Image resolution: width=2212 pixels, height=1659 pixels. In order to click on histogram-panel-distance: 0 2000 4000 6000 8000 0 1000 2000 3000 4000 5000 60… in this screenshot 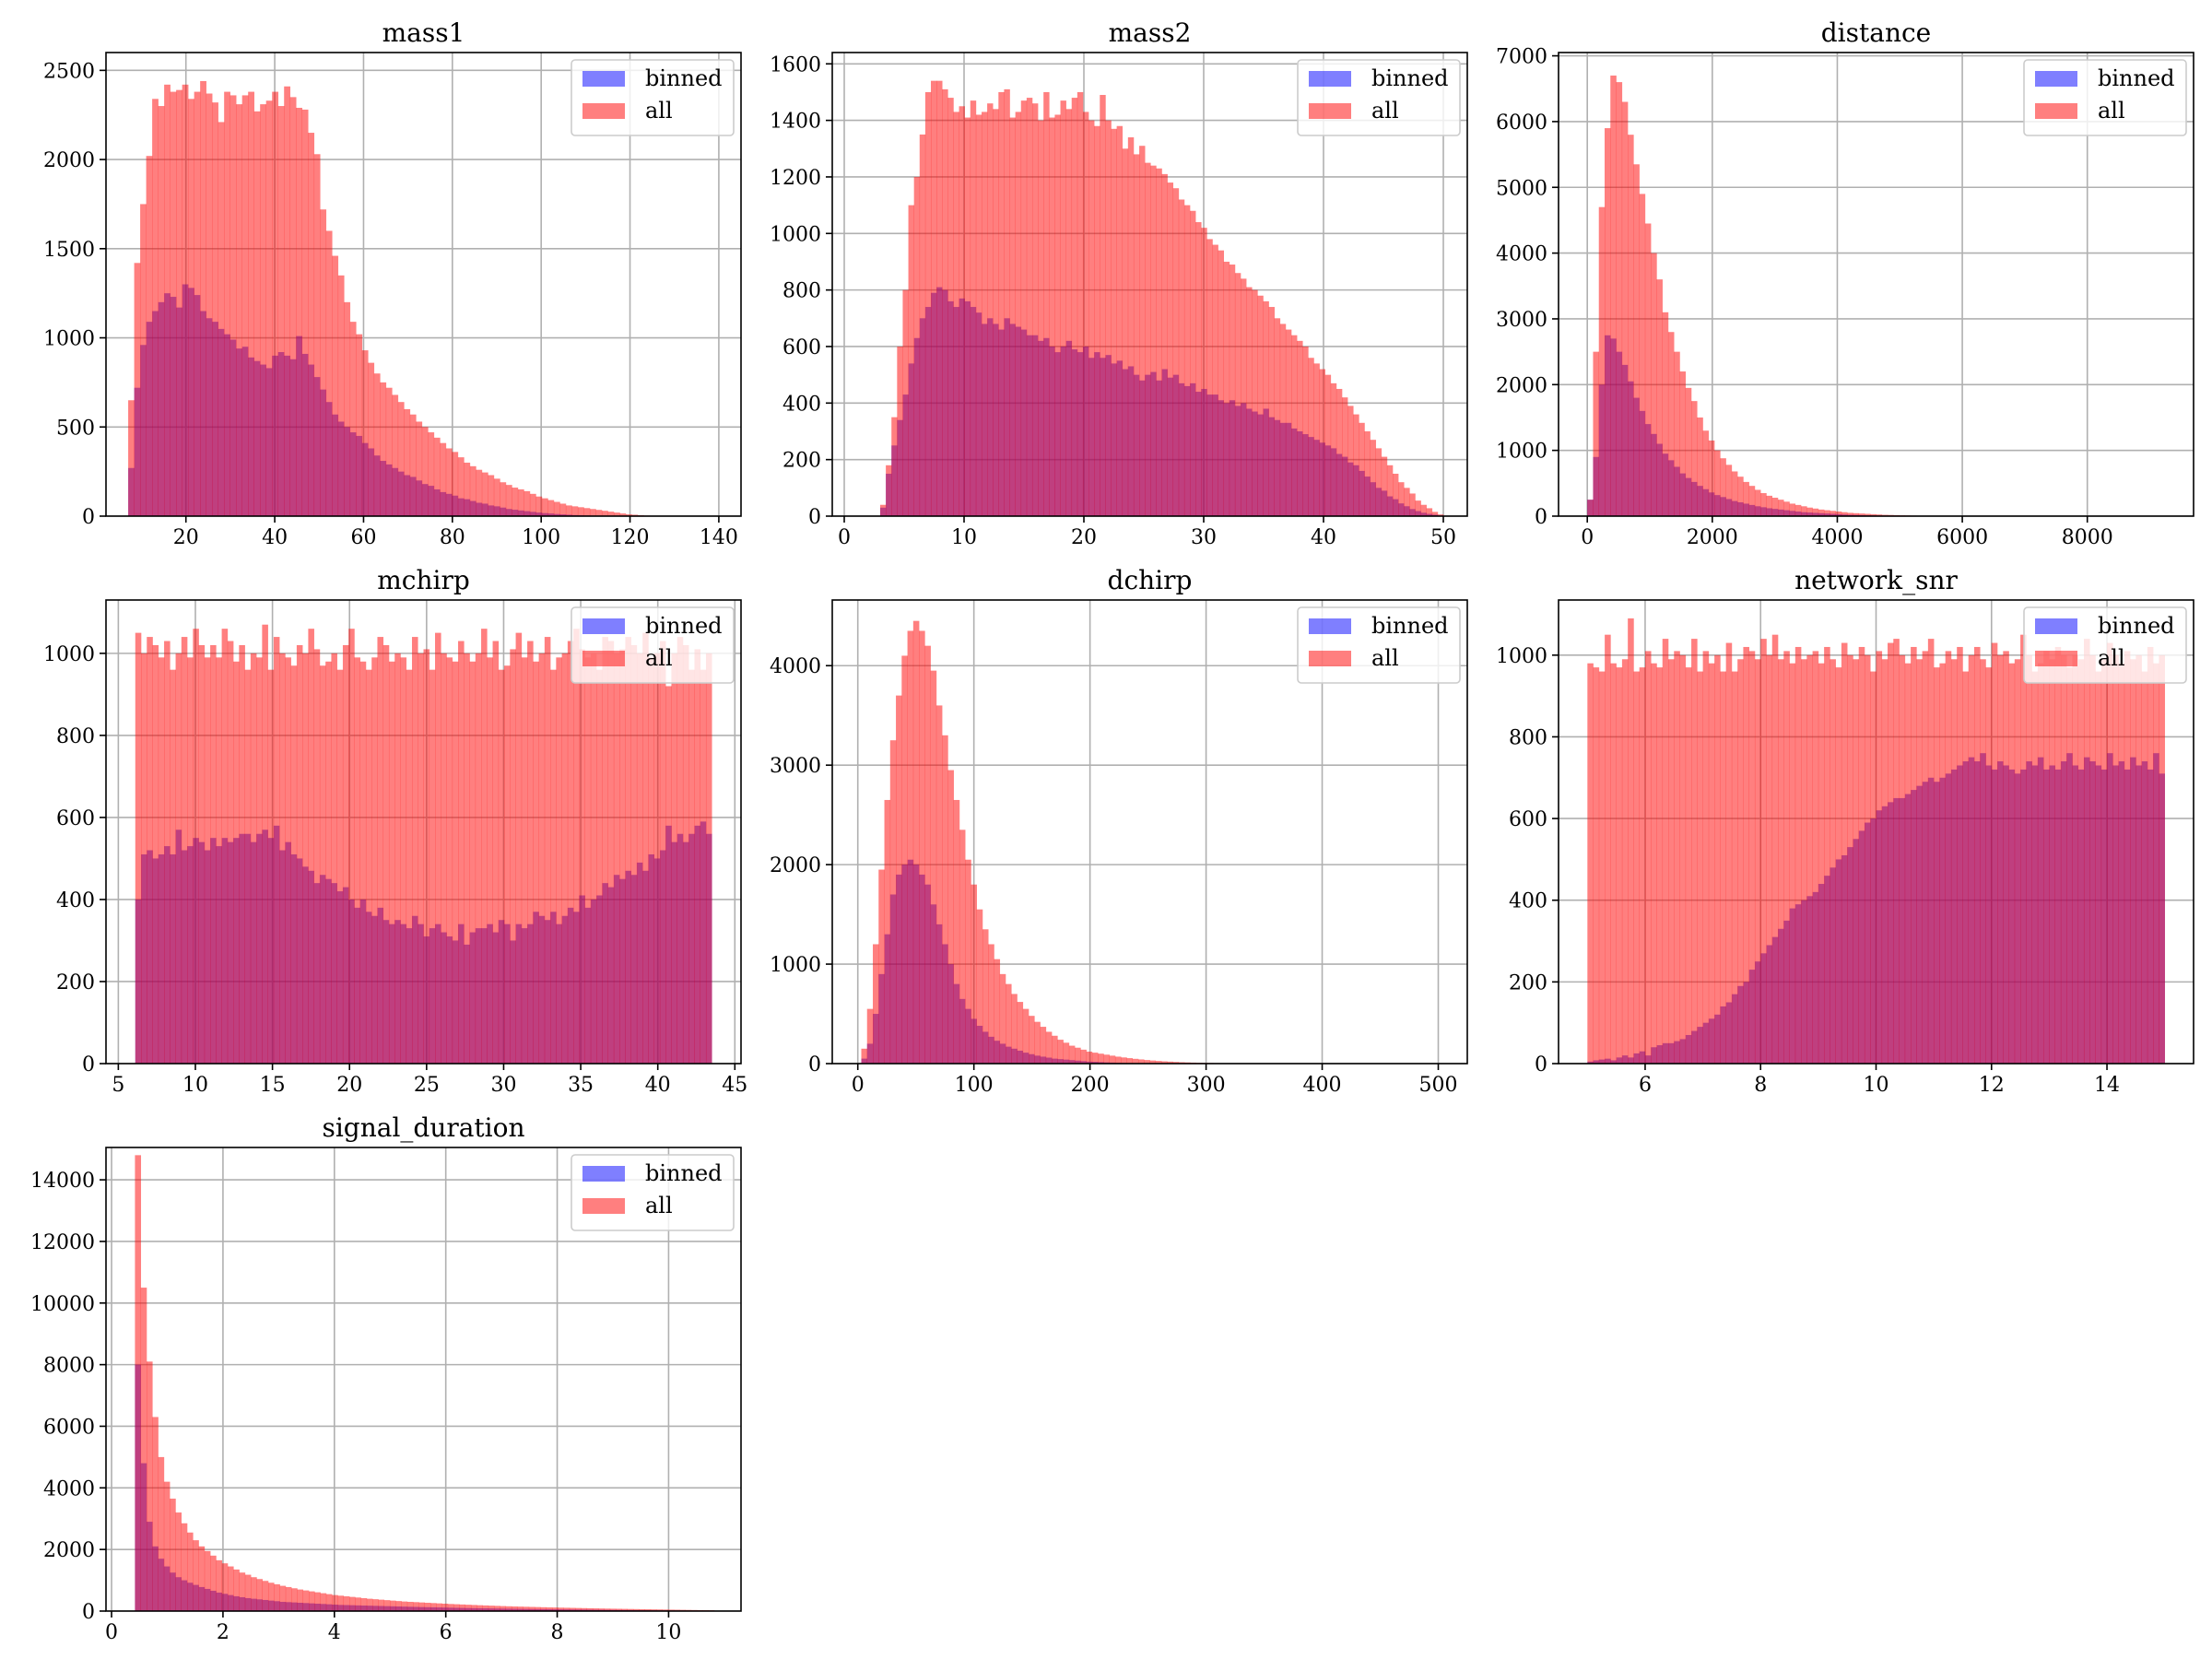, I will do `click(1845, 283)`.